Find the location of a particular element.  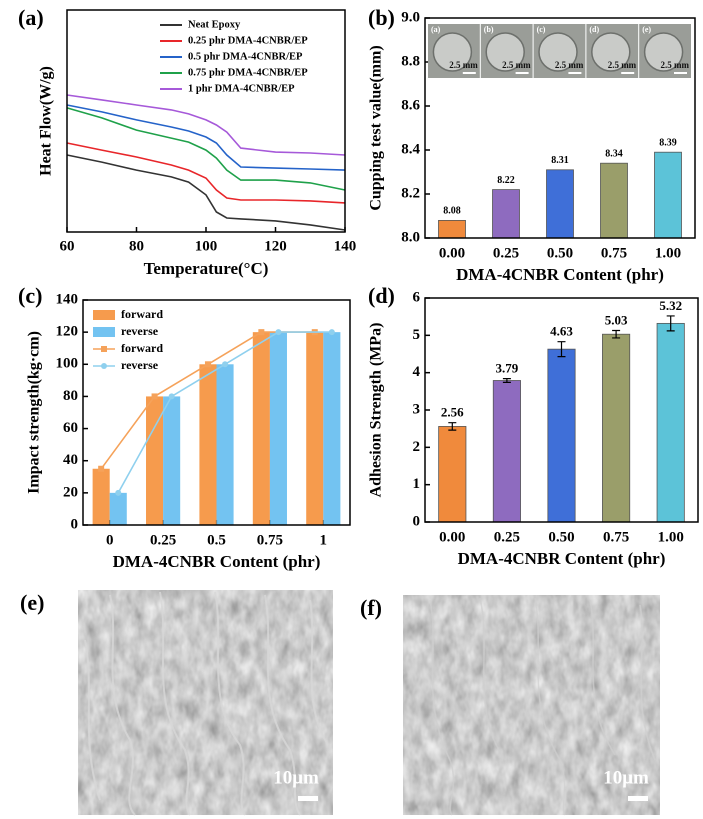

y-axis-label: Impact strength(kg·cm) is located at coordinates (34, 412).